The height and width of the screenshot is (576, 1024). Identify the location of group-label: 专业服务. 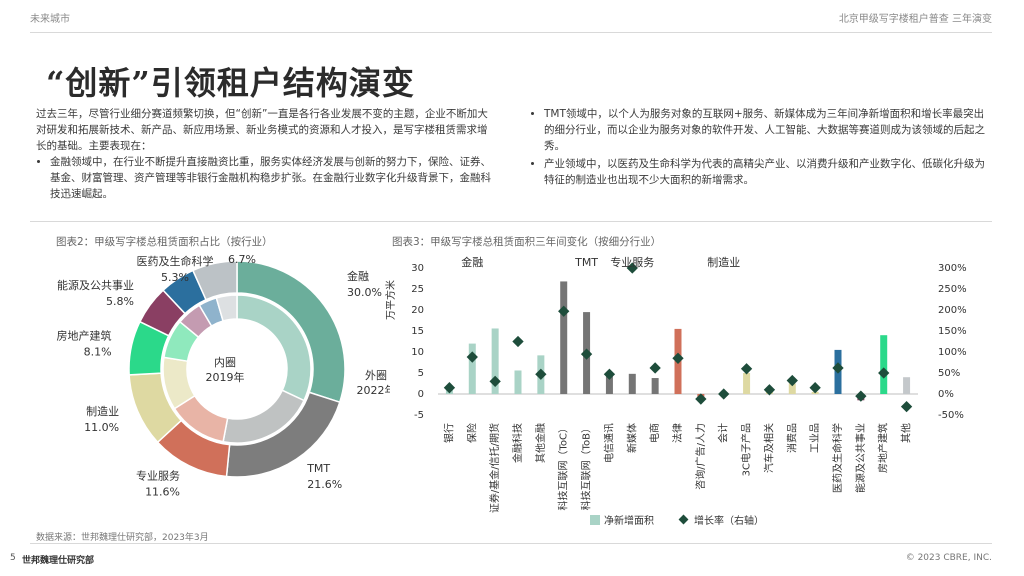
(632, 262).